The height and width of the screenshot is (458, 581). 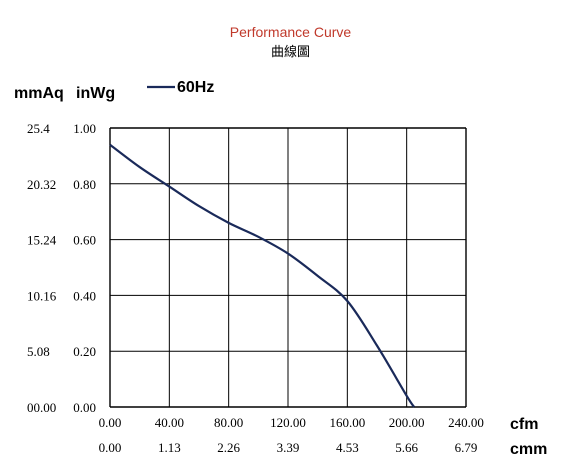 I want to click on y-unit-inwg: inWg, so click(x=95, y=93).